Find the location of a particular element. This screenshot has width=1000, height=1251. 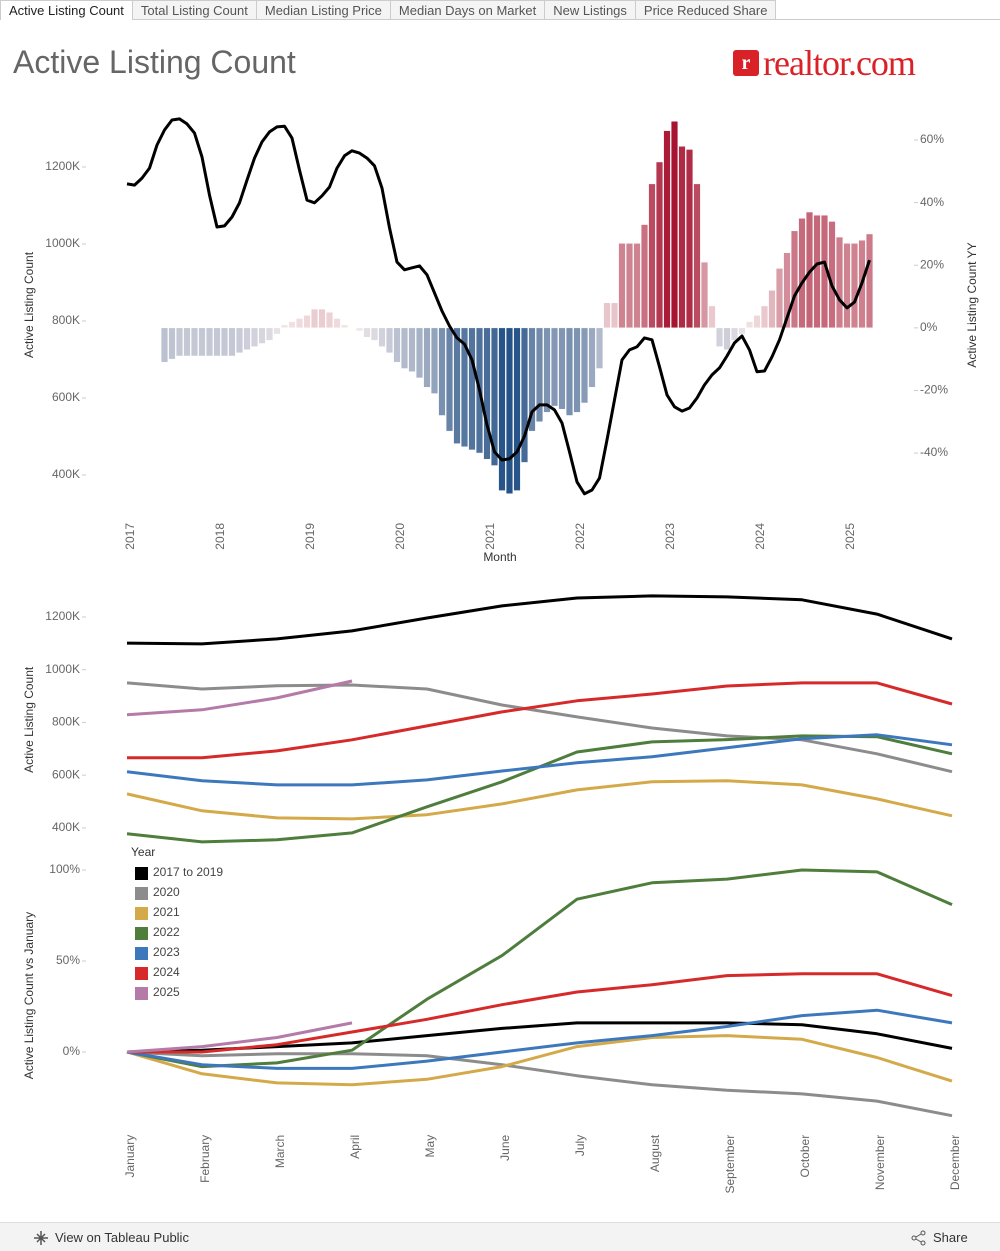

x-tick-label: October is located at coordinates (805, 1156).